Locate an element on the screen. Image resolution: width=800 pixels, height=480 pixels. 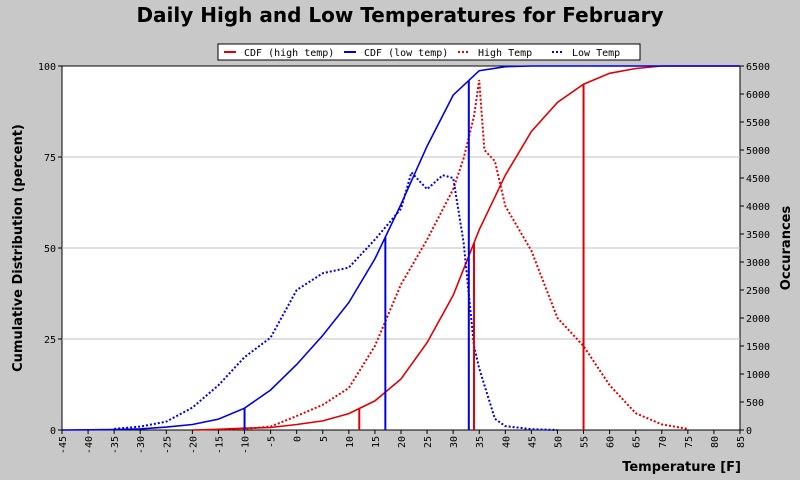
legend-box is located at coordinates (429, 52).